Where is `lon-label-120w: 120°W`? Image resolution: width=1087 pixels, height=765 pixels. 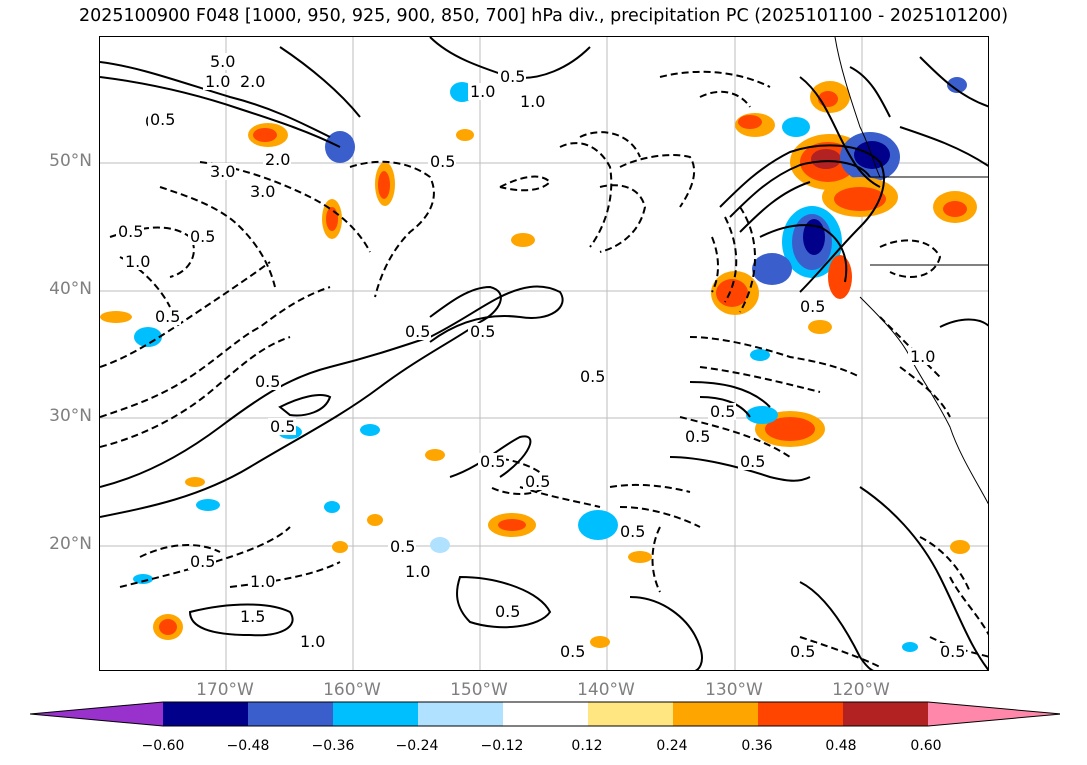 lon-label-120w: 120°W is located at coordinates (861, 690).